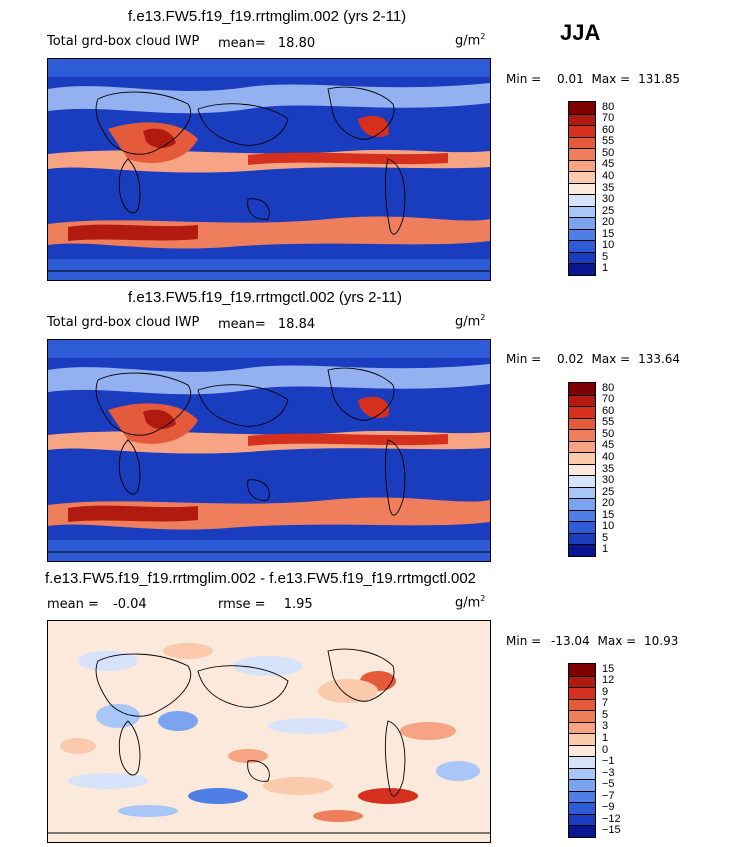  Describe the element at coordinates (570, 641) in the screenshot. I see `panel3-min-value: -13.04` at that location.